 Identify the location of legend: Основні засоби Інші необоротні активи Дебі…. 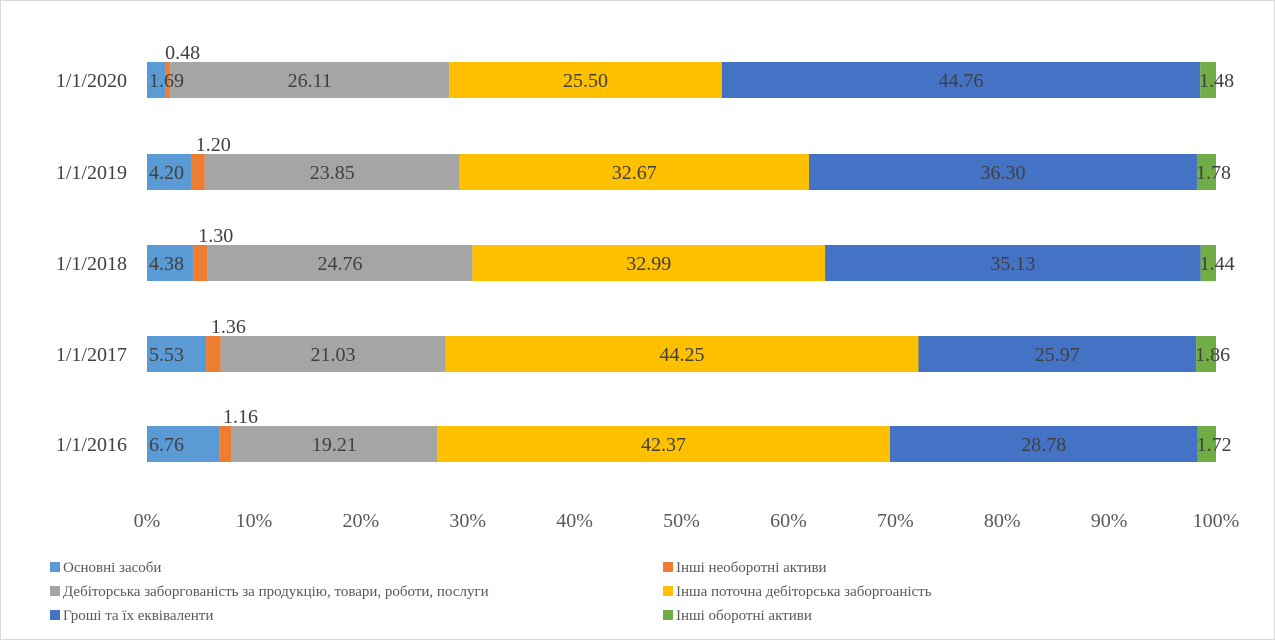
(491, 592).